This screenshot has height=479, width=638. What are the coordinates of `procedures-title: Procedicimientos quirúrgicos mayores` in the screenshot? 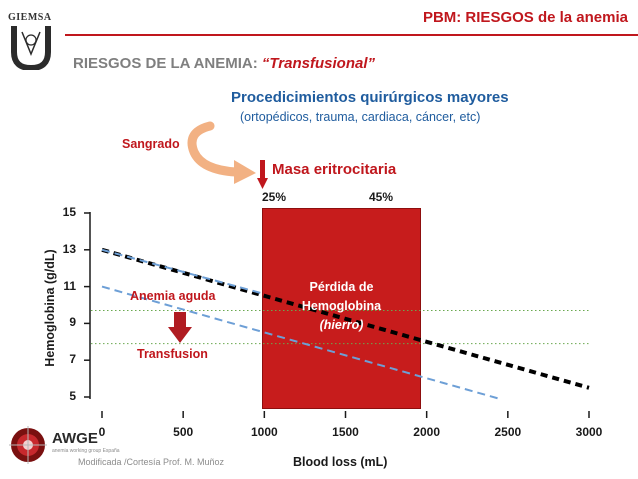 It's located at (370, 97).